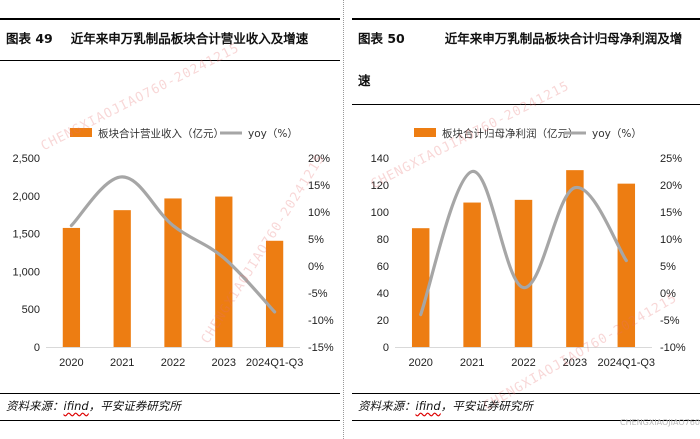 This screenshot has width=700, height=439. What do you see at coordinates (380, 159) in the screenshot?
I see `left-axis-tick-label: 140` at bounding box center [380, 159].